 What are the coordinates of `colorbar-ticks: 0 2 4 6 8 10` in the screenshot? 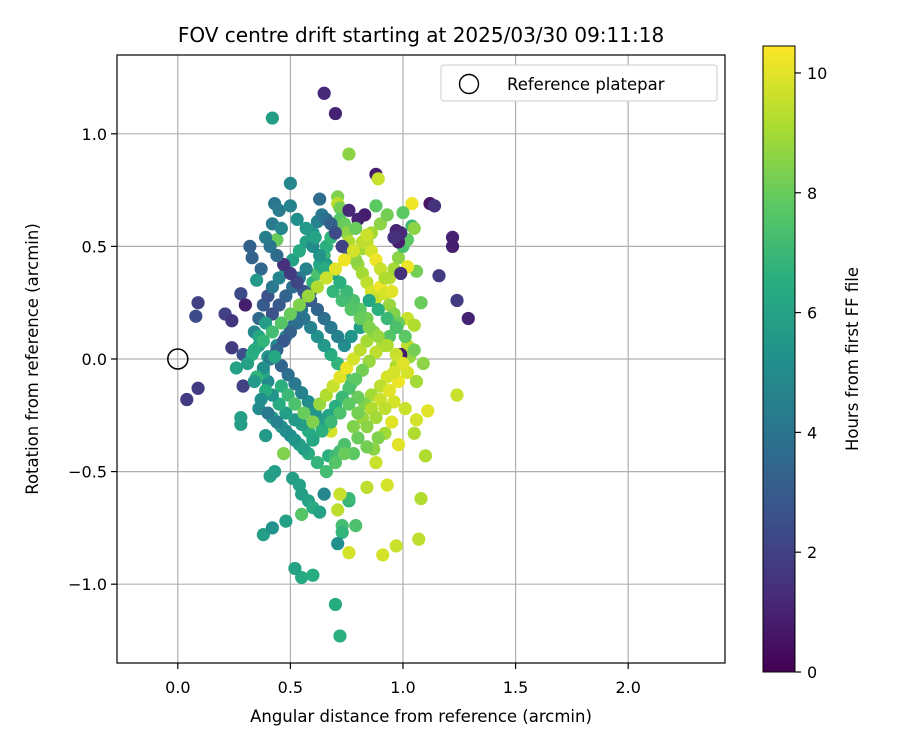 It's located at (811, 373).